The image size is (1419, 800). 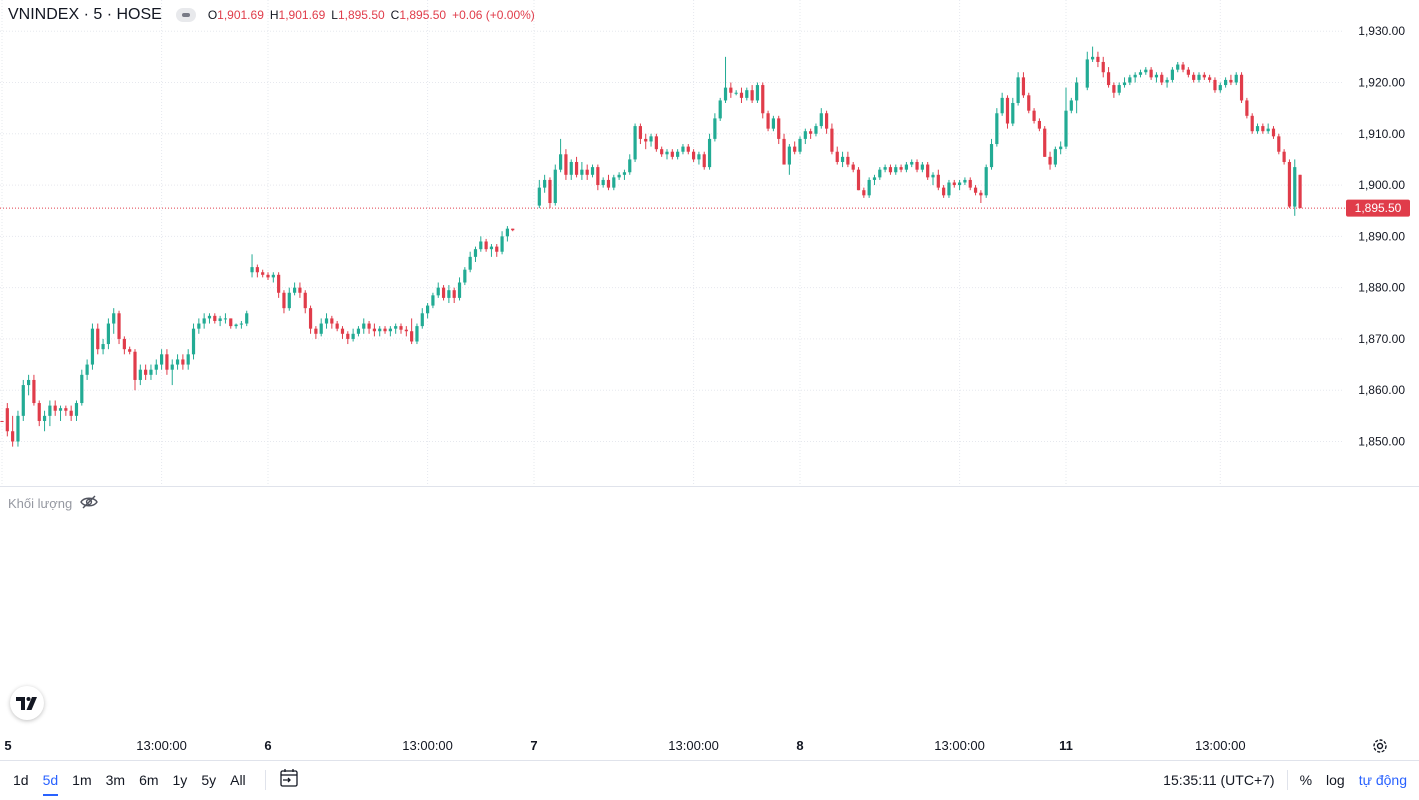 I want to click on y-tick-label: 1,910.00, so click(x=1381, y=134).